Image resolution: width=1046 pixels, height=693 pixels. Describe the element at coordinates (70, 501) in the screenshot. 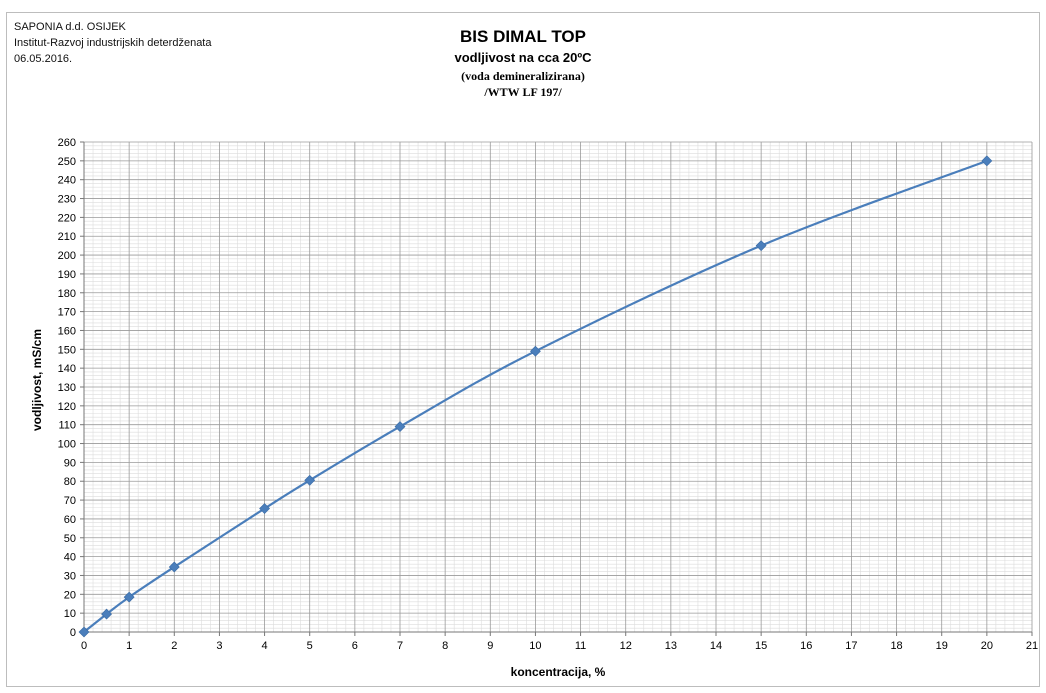

I see `y-tick-label: 70` at that location.